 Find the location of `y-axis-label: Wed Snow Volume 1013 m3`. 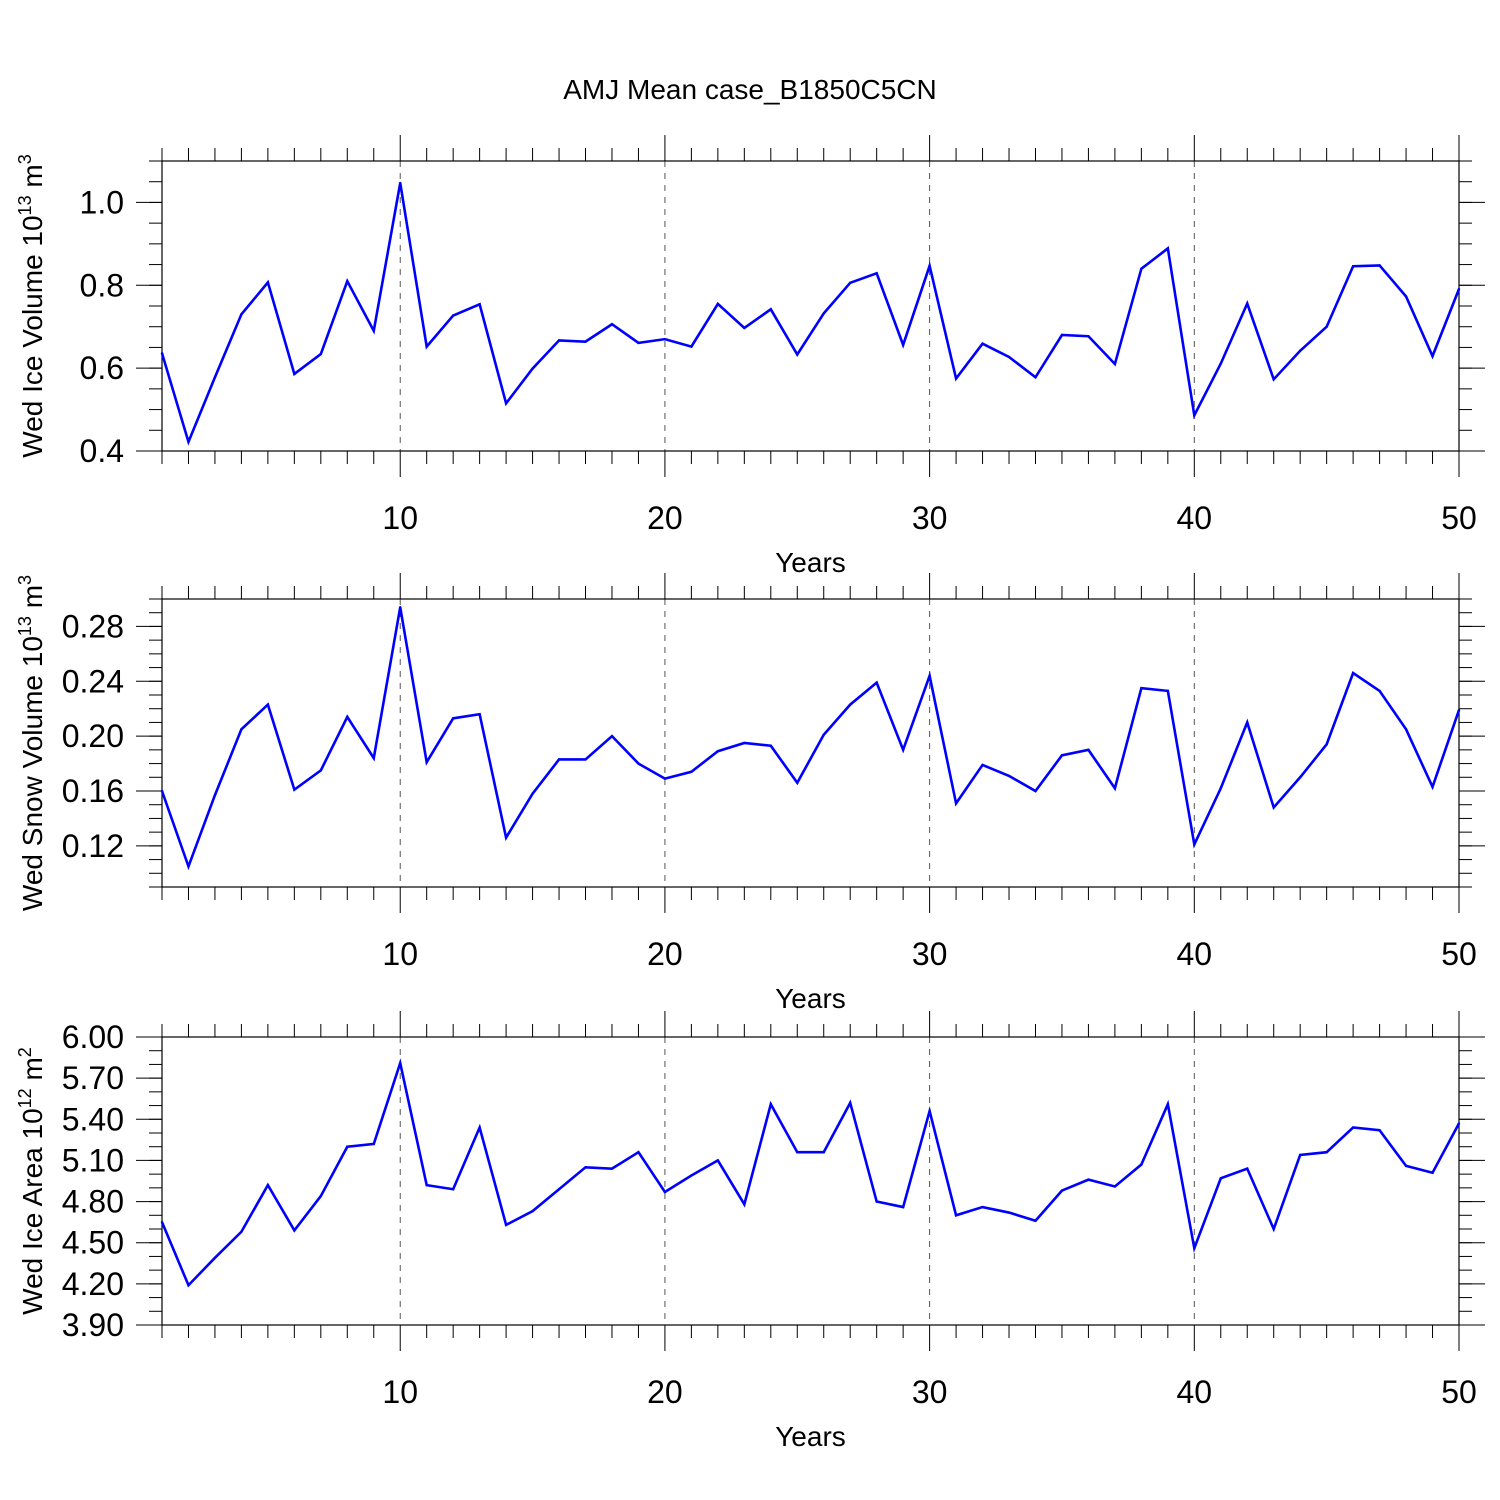

y-axis-label: Wed Snow Volume 1013 m3 is located at coordinates (31, 743).